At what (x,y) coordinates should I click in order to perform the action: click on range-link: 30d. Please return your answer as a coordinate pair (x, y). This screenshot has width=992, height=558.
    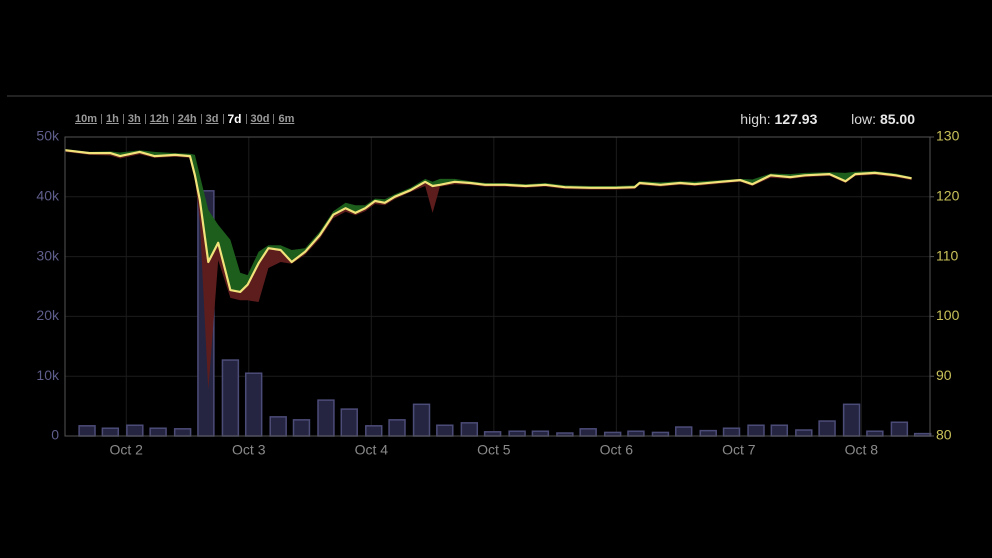
    Looking at the image, I should click on (260, 119).